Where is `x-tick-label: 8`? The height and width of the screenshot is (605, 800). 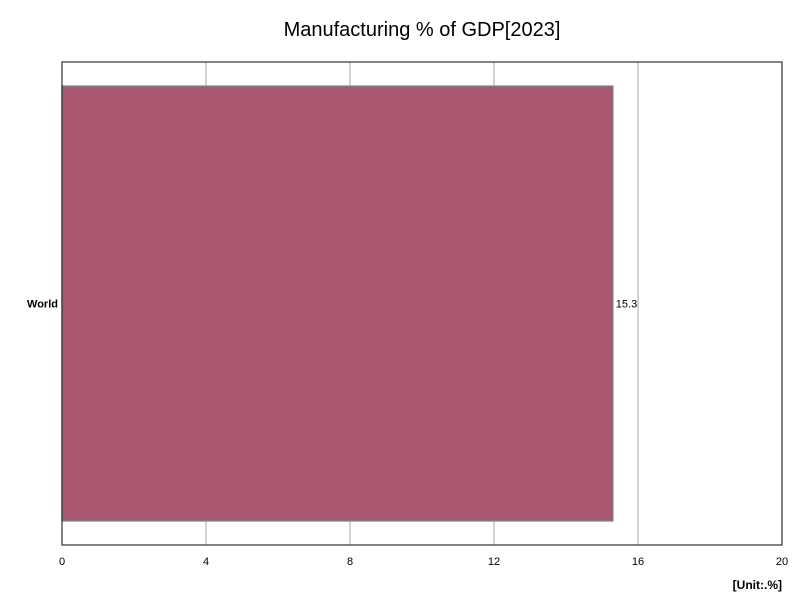
x-tick-label: 8 is located at coordinates (350, 562).